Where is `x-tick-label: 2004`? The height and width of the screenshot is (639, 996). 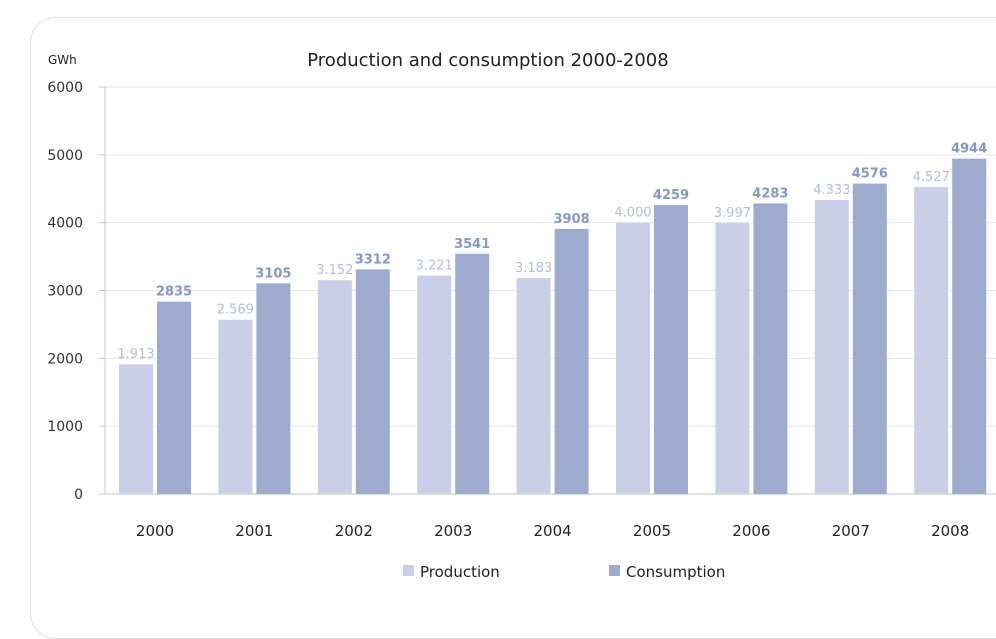
x-tick-label: 2004 is located at coordinates (553, 531).